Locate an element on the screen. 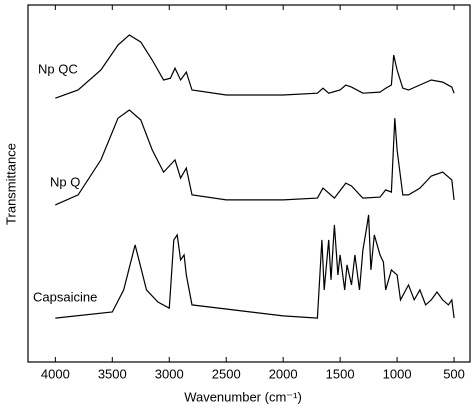 Image resolution: width=474 pixels, height=412 pixels. x-tick-label: 3000 is located at coordinates (169, 373).